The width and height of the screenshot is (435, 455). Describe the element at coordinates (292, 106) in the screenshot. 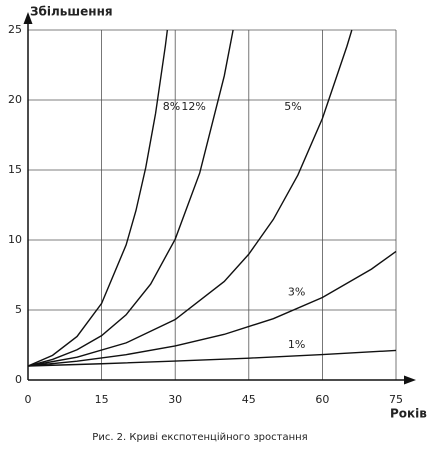

I see `curve-label: 5%` at that location.